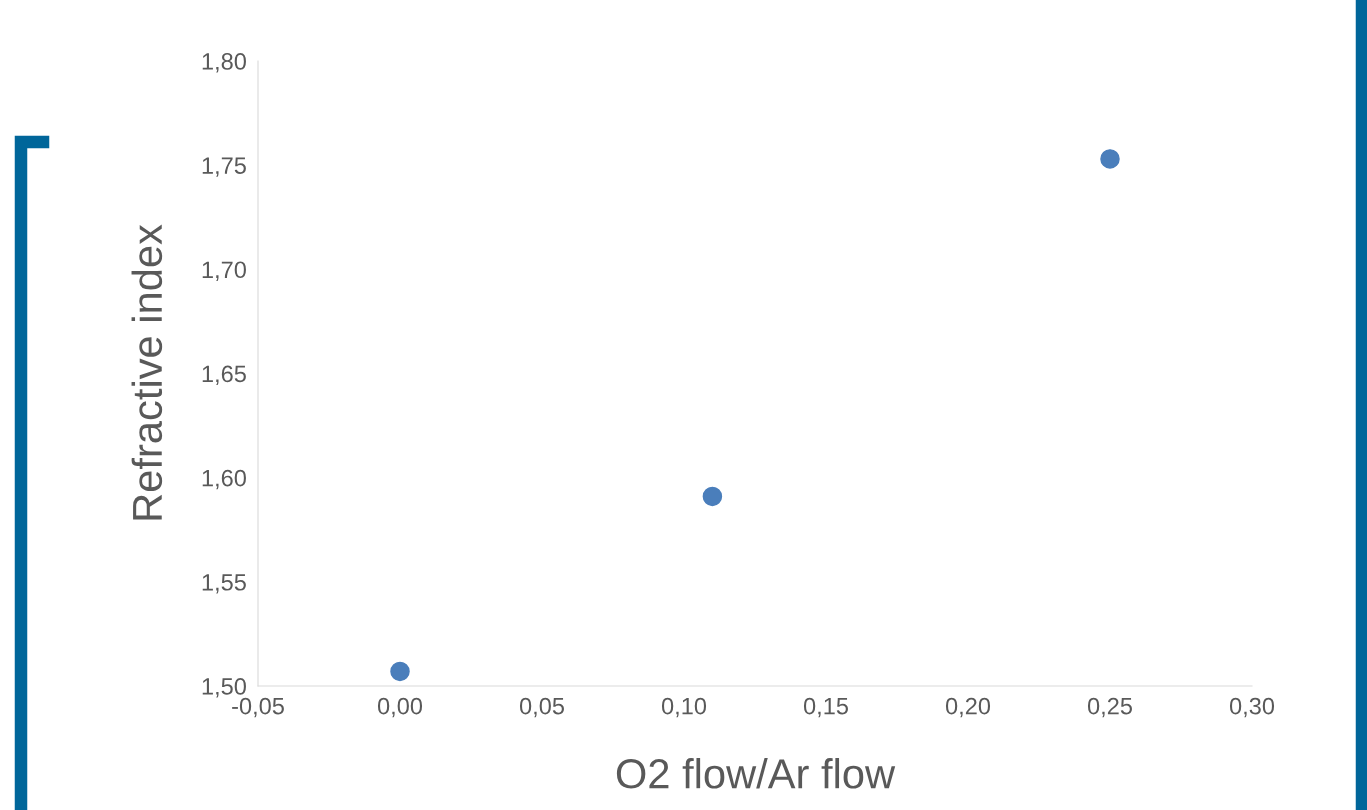 Image resolution: width=1367 pixels, height=810 pixels. Describe the element at coordinates (224, 167) in the screenshot. I see `y-tick-label: 1,75` at that location.